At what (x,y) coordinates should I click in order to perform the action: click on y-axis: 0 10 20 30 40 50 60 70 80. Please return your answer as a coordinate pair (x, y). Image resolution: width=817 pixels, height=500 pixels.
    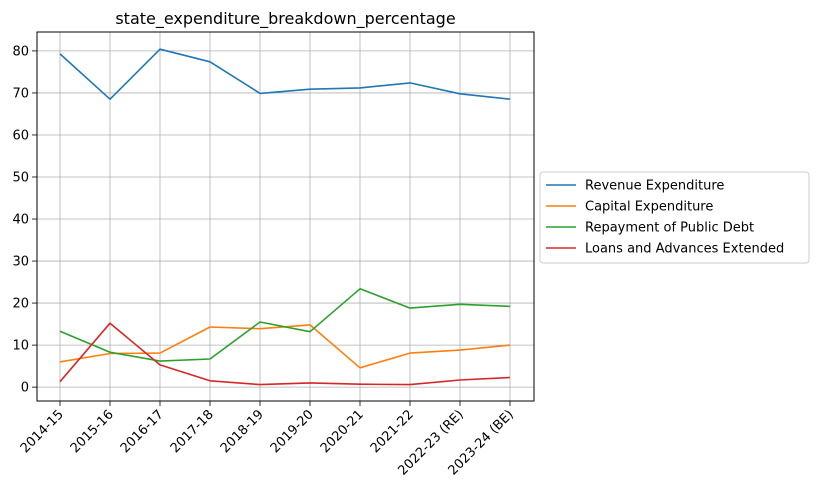
    Looking at the image, I should click on (24, 220).